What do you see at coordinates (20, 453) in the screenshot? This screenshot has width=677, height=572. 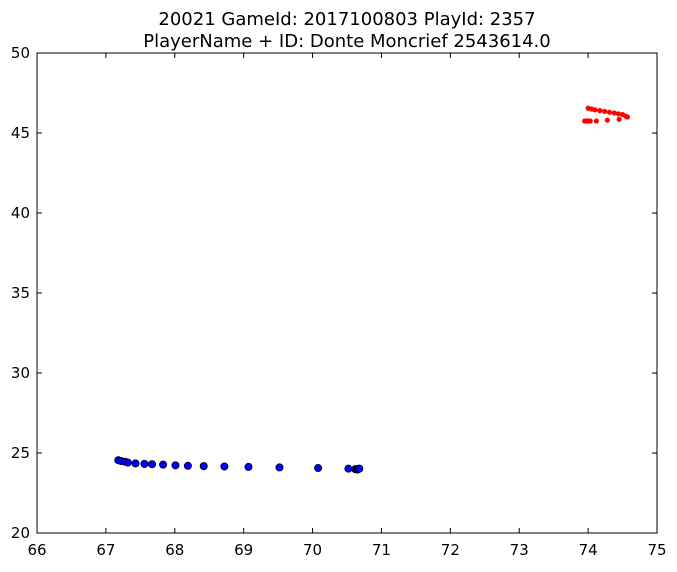 I see `y-tick-label: 25` at bounding box center [20, 453].